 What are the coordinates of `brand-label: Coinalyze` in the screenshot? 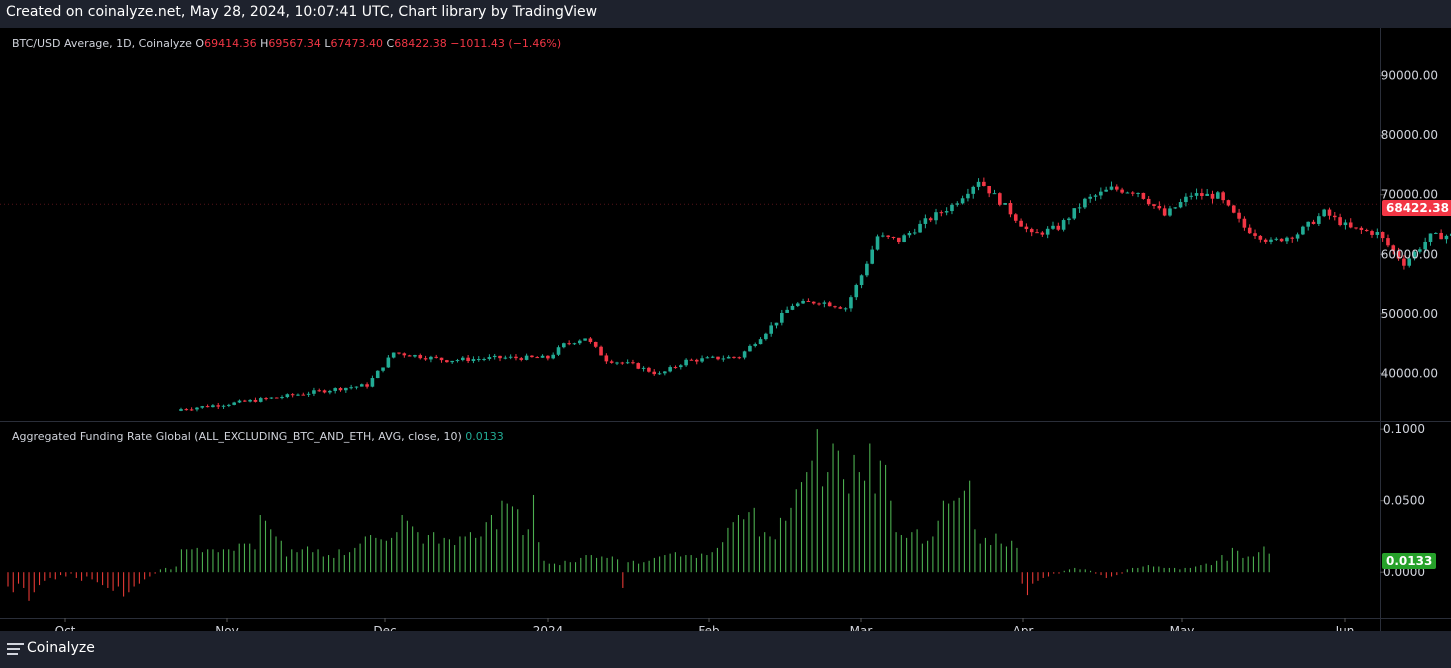 It's located at (61, 648).